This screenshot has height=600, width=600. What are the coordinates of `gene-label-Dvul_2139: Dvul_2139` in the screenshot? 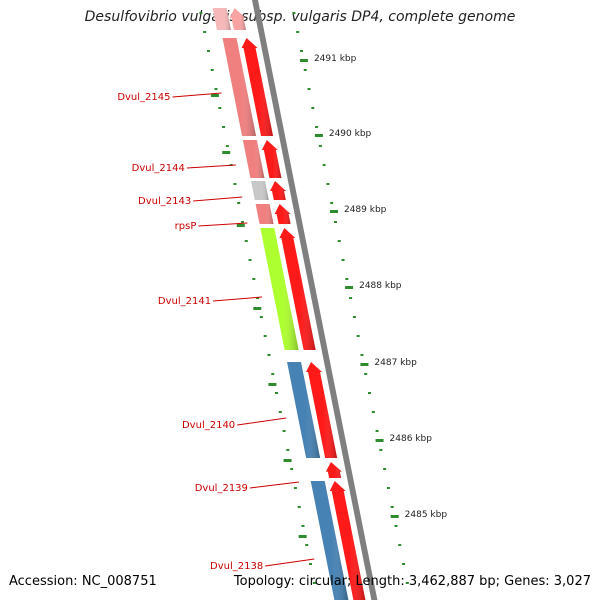 It's located at (247, 487).